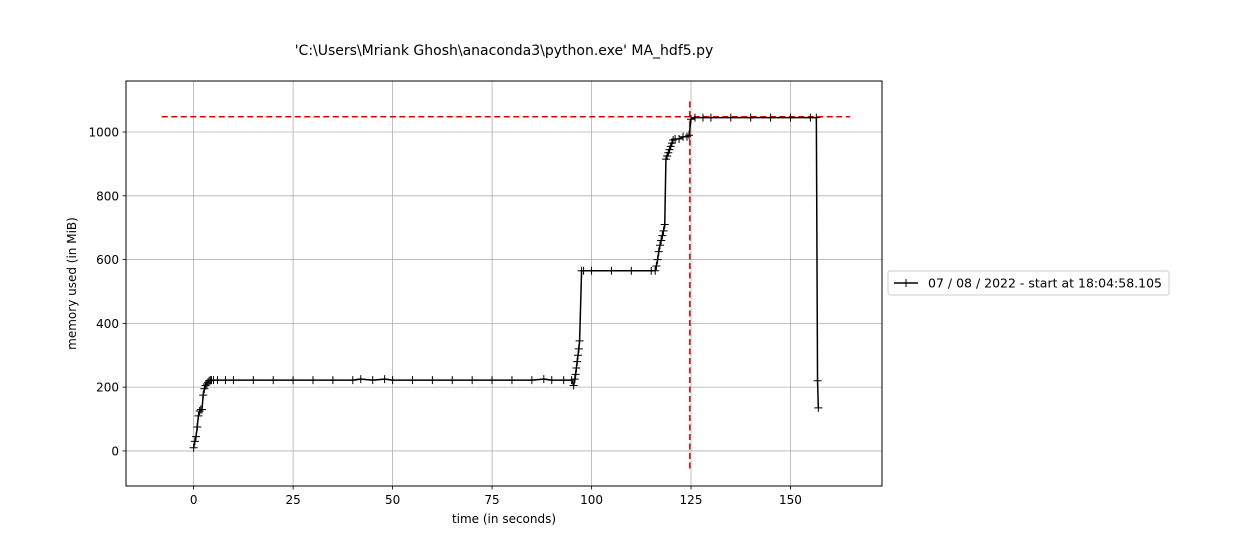  What do you see at coordinates (107, 324) in the screenshot?
I see `y-tick-label: 400` at bounding box center [107, 324].